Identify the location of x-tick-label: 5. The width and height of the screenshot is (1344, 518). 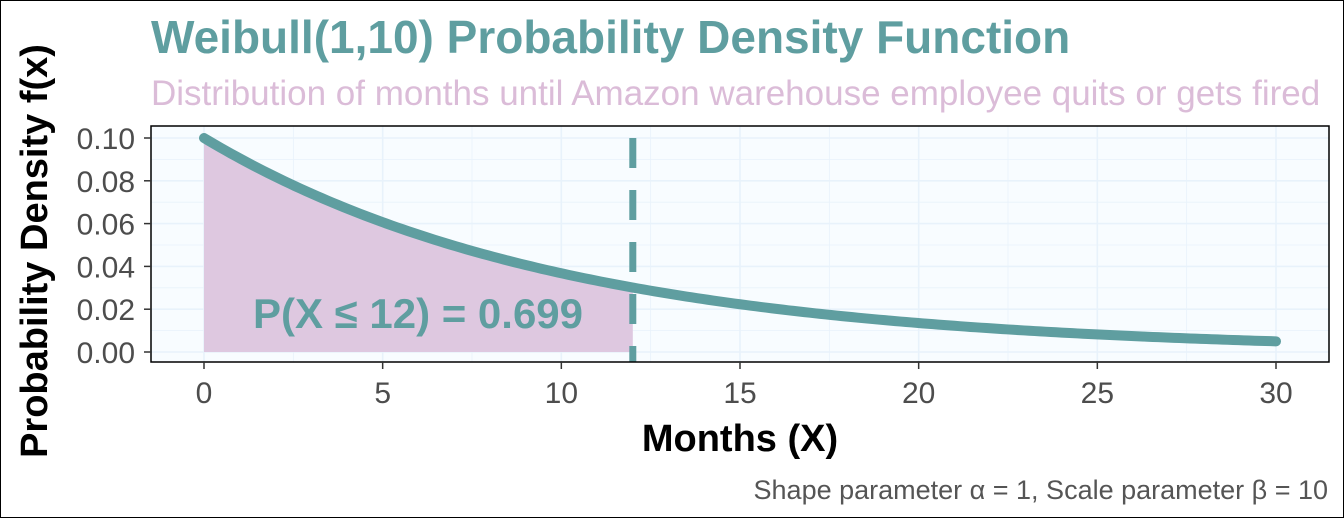
(382, 393).